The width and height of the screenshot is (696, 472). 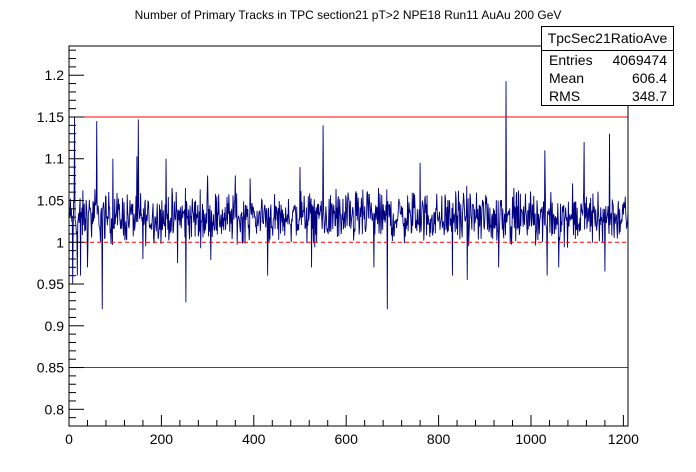 I want to click on y-tick-label: 1.1, so click(x=55, y=159).